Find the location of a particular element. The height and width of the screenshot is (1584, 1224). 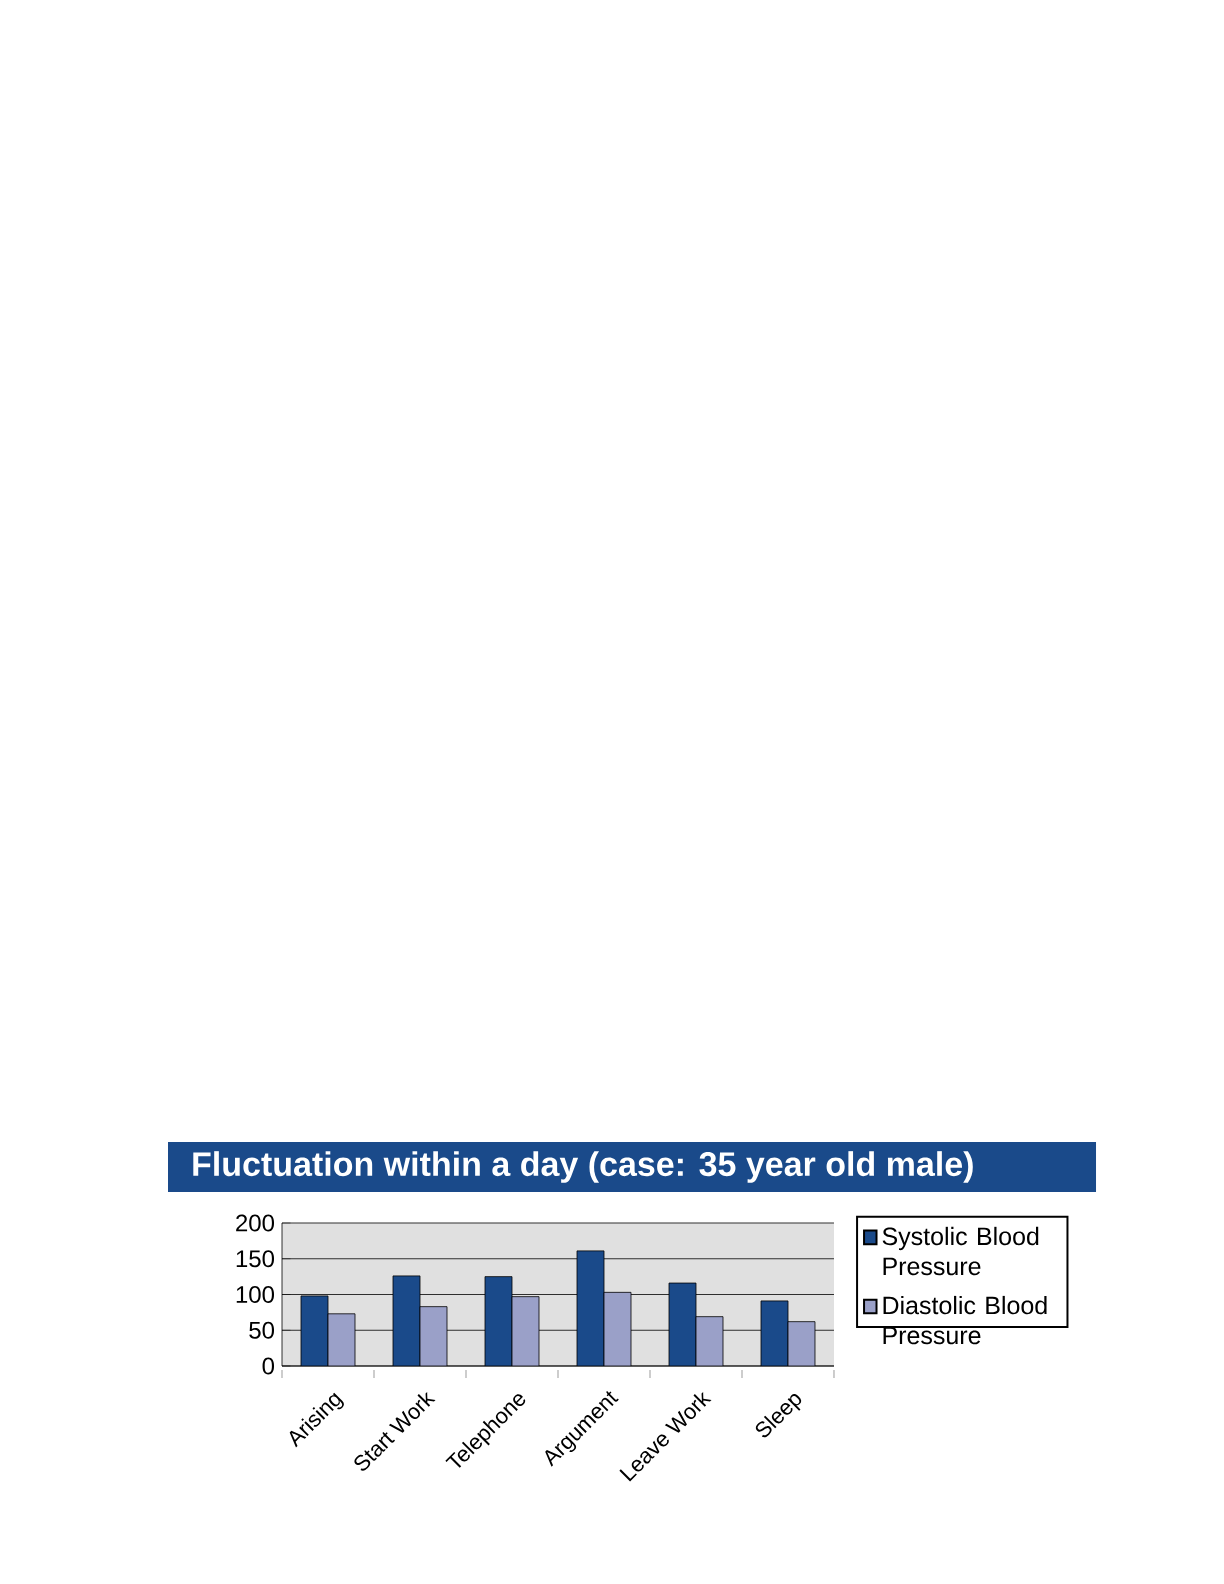

y-tick-label: 150 is located at coordinates (255, 1259).